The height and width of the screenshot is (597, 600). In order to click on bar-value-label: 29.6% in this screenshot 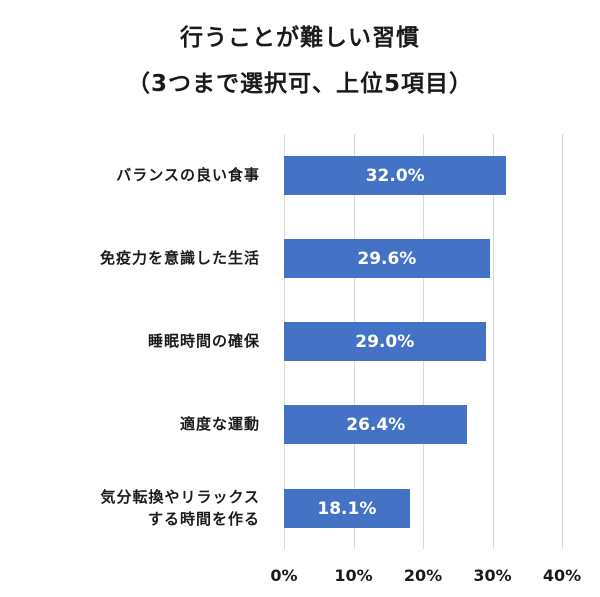, I will do `click(387, 258)`.